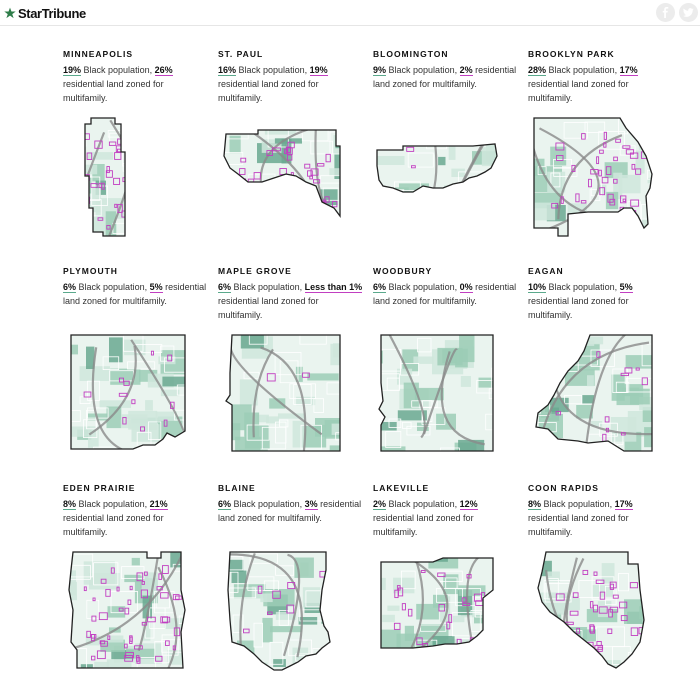  I want to click on facebook-icon, so click(665, 12).